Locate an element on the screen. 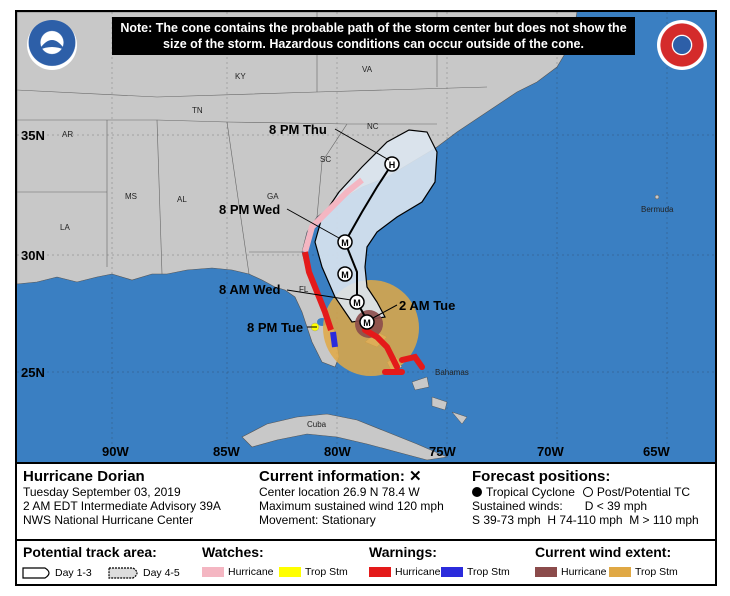 This screenshot has width=730, height=596. state-al: AL is located at coordinates (182, 199).